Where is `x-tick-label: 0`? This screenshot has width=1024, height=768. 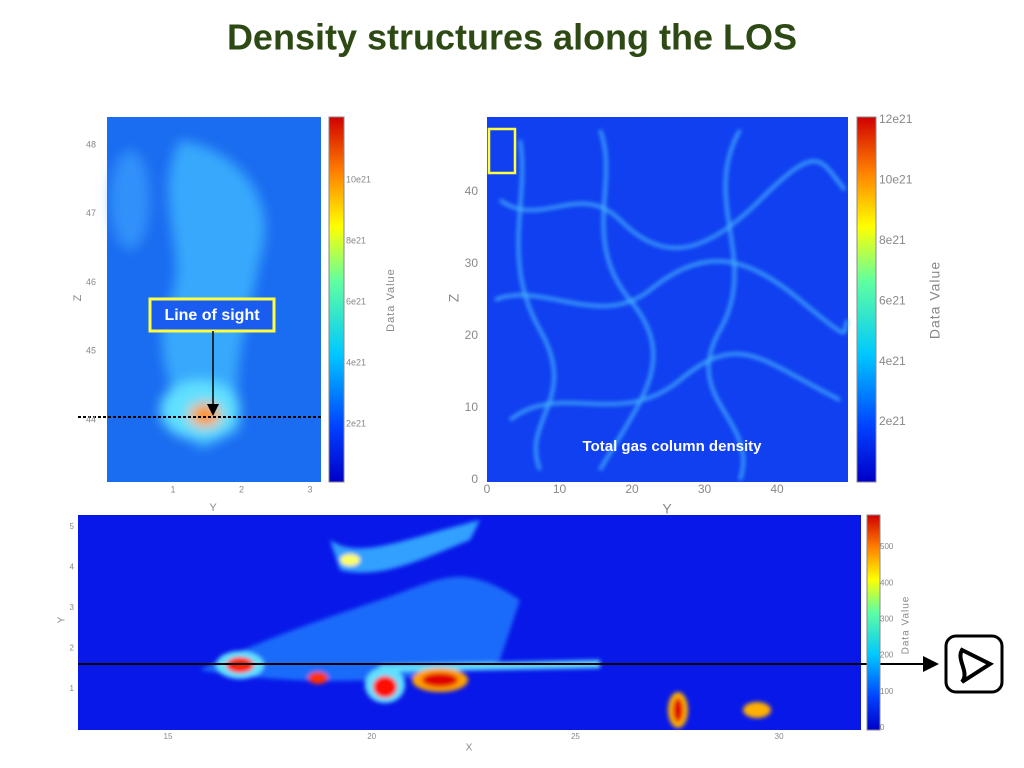
x-tick-label: 0 is located at coordinates (487, 489).